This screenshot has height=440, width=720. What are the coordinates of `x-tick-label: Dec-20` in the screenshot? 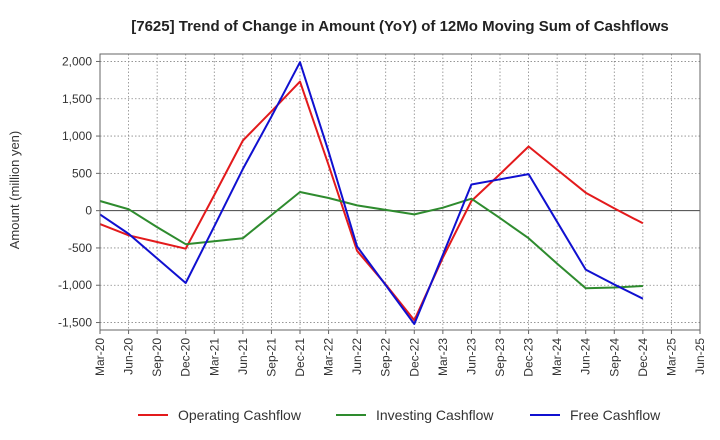 It's located at (186, 357).